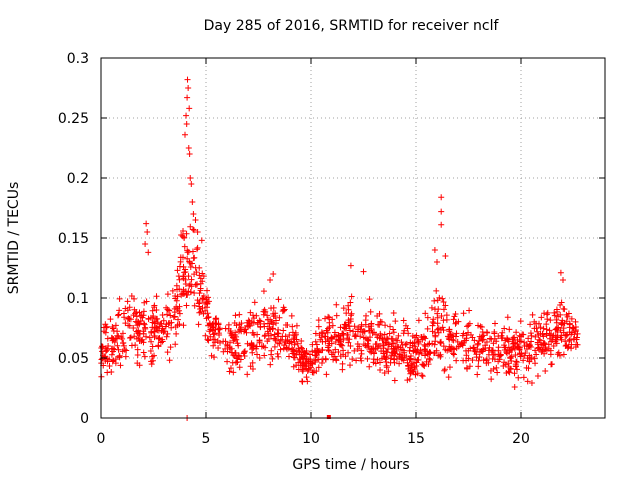  Describe the element at coordinates (14, 238) in the screenshot. I see `y-axis-label: SRMTID / TECUs` at that location.